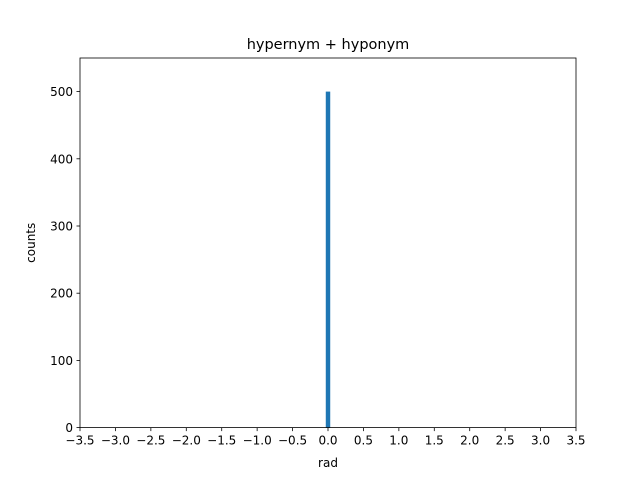 The height and width of the screenshot is (480, 640). What do you see at coordinates (328, 45) in the screenshot?
I see `chart-title: hypernym + hyponym` at bounding box center [328, 45].